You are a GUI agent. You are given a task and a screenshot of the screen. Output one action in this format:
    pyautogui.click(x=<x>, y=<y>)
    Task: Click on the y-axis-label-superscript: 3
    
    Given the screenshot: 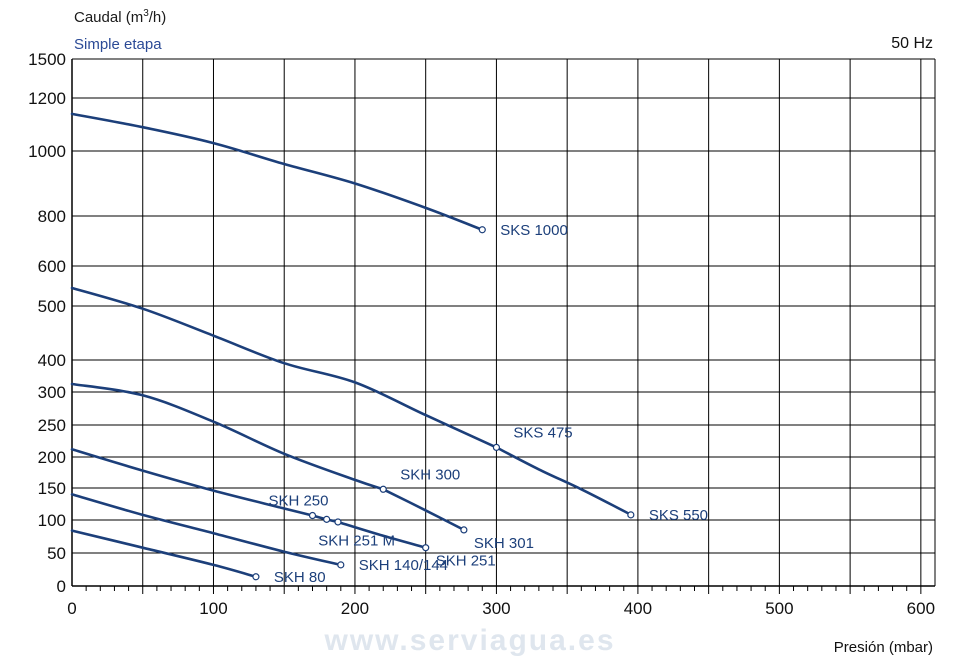 What is the action you would take?
    pyautogui.click(x=146, y=13)
    